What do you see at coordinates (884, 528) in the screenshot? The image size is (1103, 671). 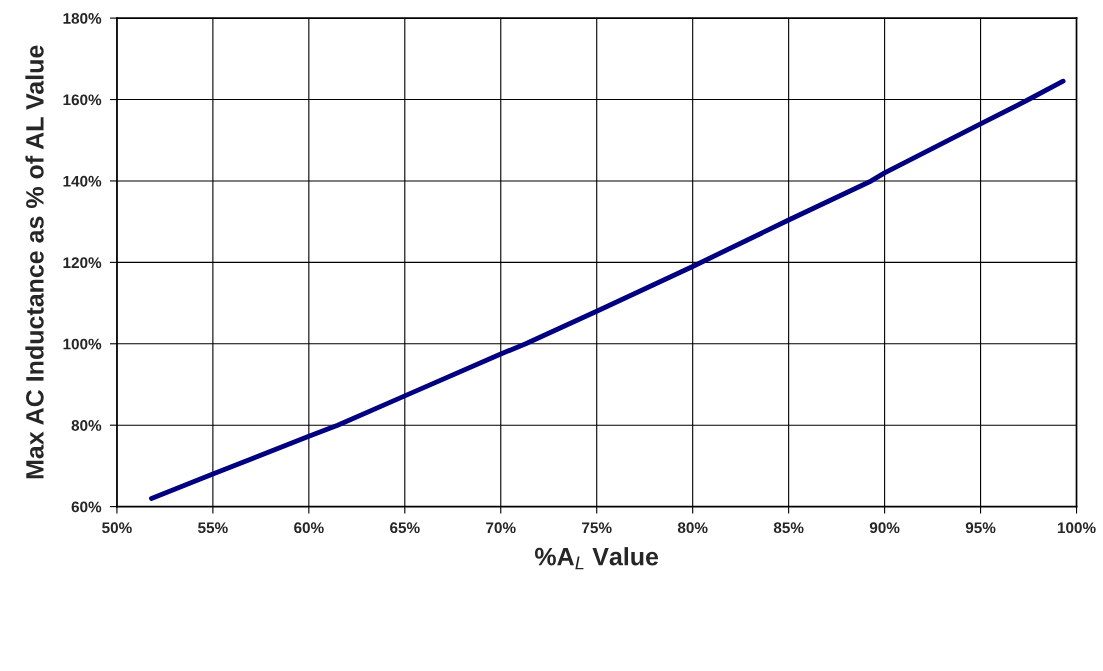 I see `x-tick-label: 90%` at bounding box center [884, 528].